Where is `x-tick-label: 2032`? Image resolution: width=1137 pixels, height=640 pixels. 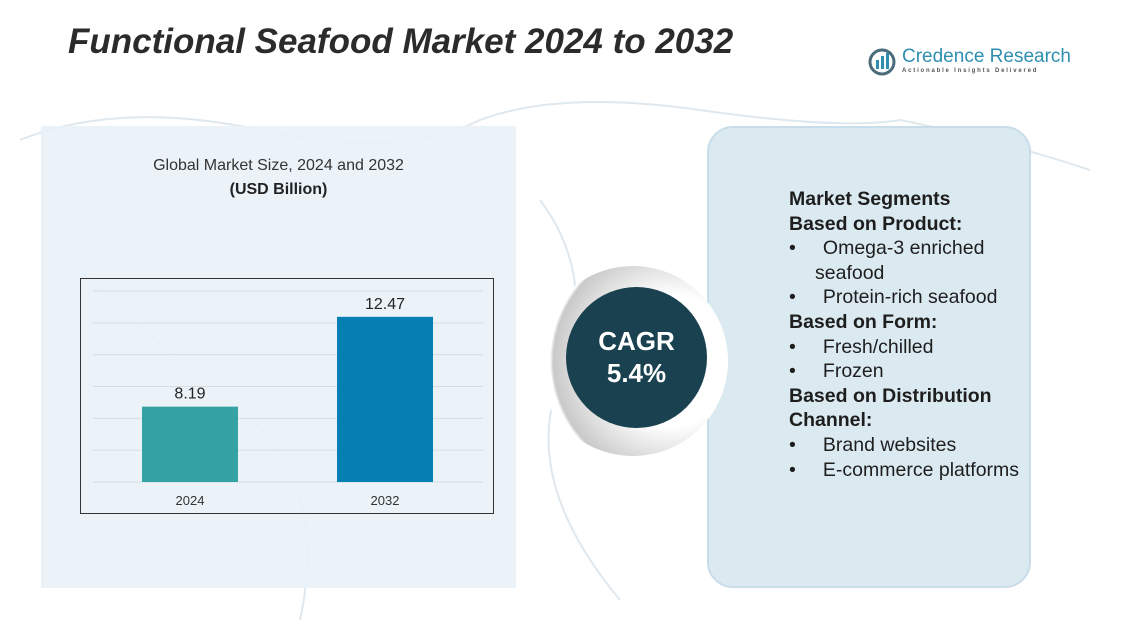
x-tick-label: 2032 is located at coordinates (385, 500).